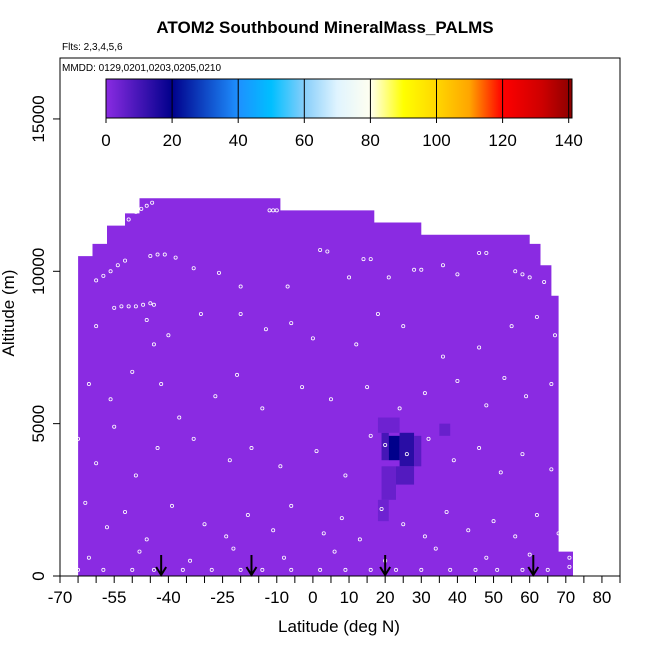  Describe the element at coordinates (325, 27) in the screenshot. I see `chart-title: ATOM2 Southbound MineralMass_PALMS` at that location.